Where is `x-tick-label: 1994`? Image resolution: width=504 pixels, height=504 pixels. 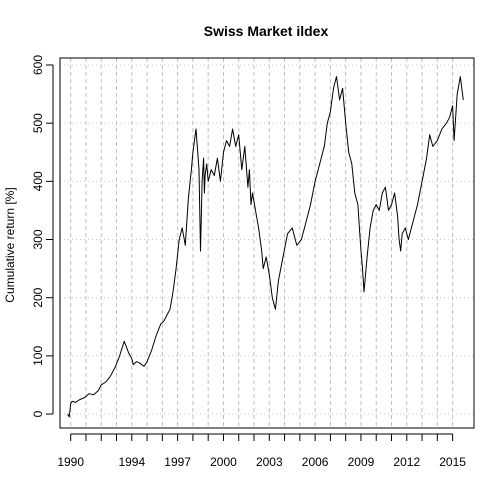 x-tick-label: 1994 is located at coordinates (131, 462).